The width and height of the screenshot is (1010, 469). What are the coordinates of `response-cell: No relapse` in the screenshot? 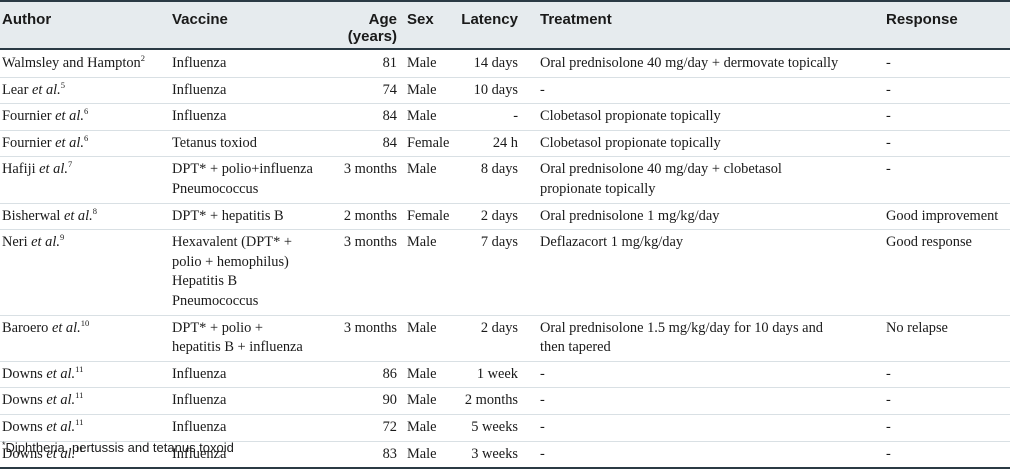 It's located at (917, 327).